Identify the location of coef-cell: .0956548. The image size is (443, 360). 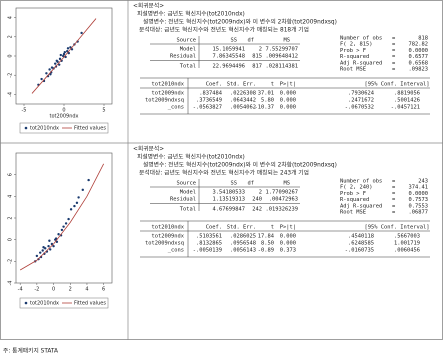
(243, 244).